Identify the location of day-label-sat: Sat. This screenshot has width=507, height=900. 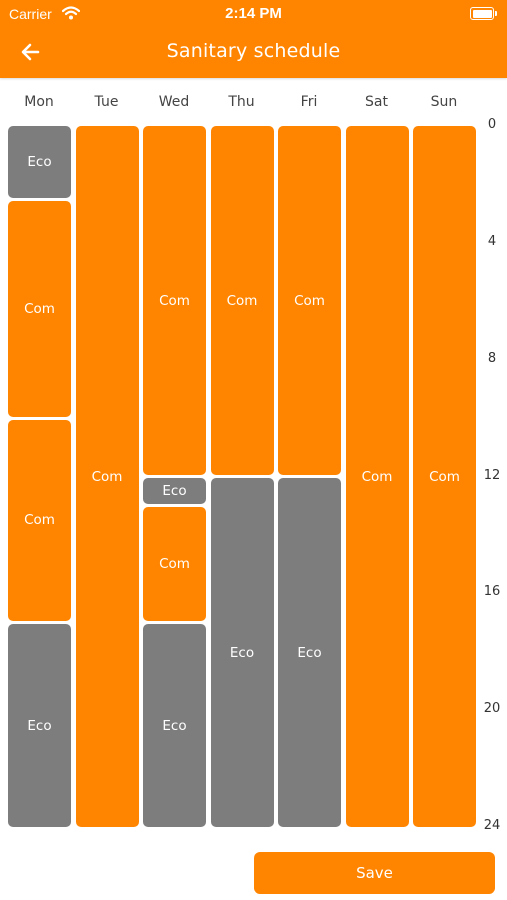
(376, 102).